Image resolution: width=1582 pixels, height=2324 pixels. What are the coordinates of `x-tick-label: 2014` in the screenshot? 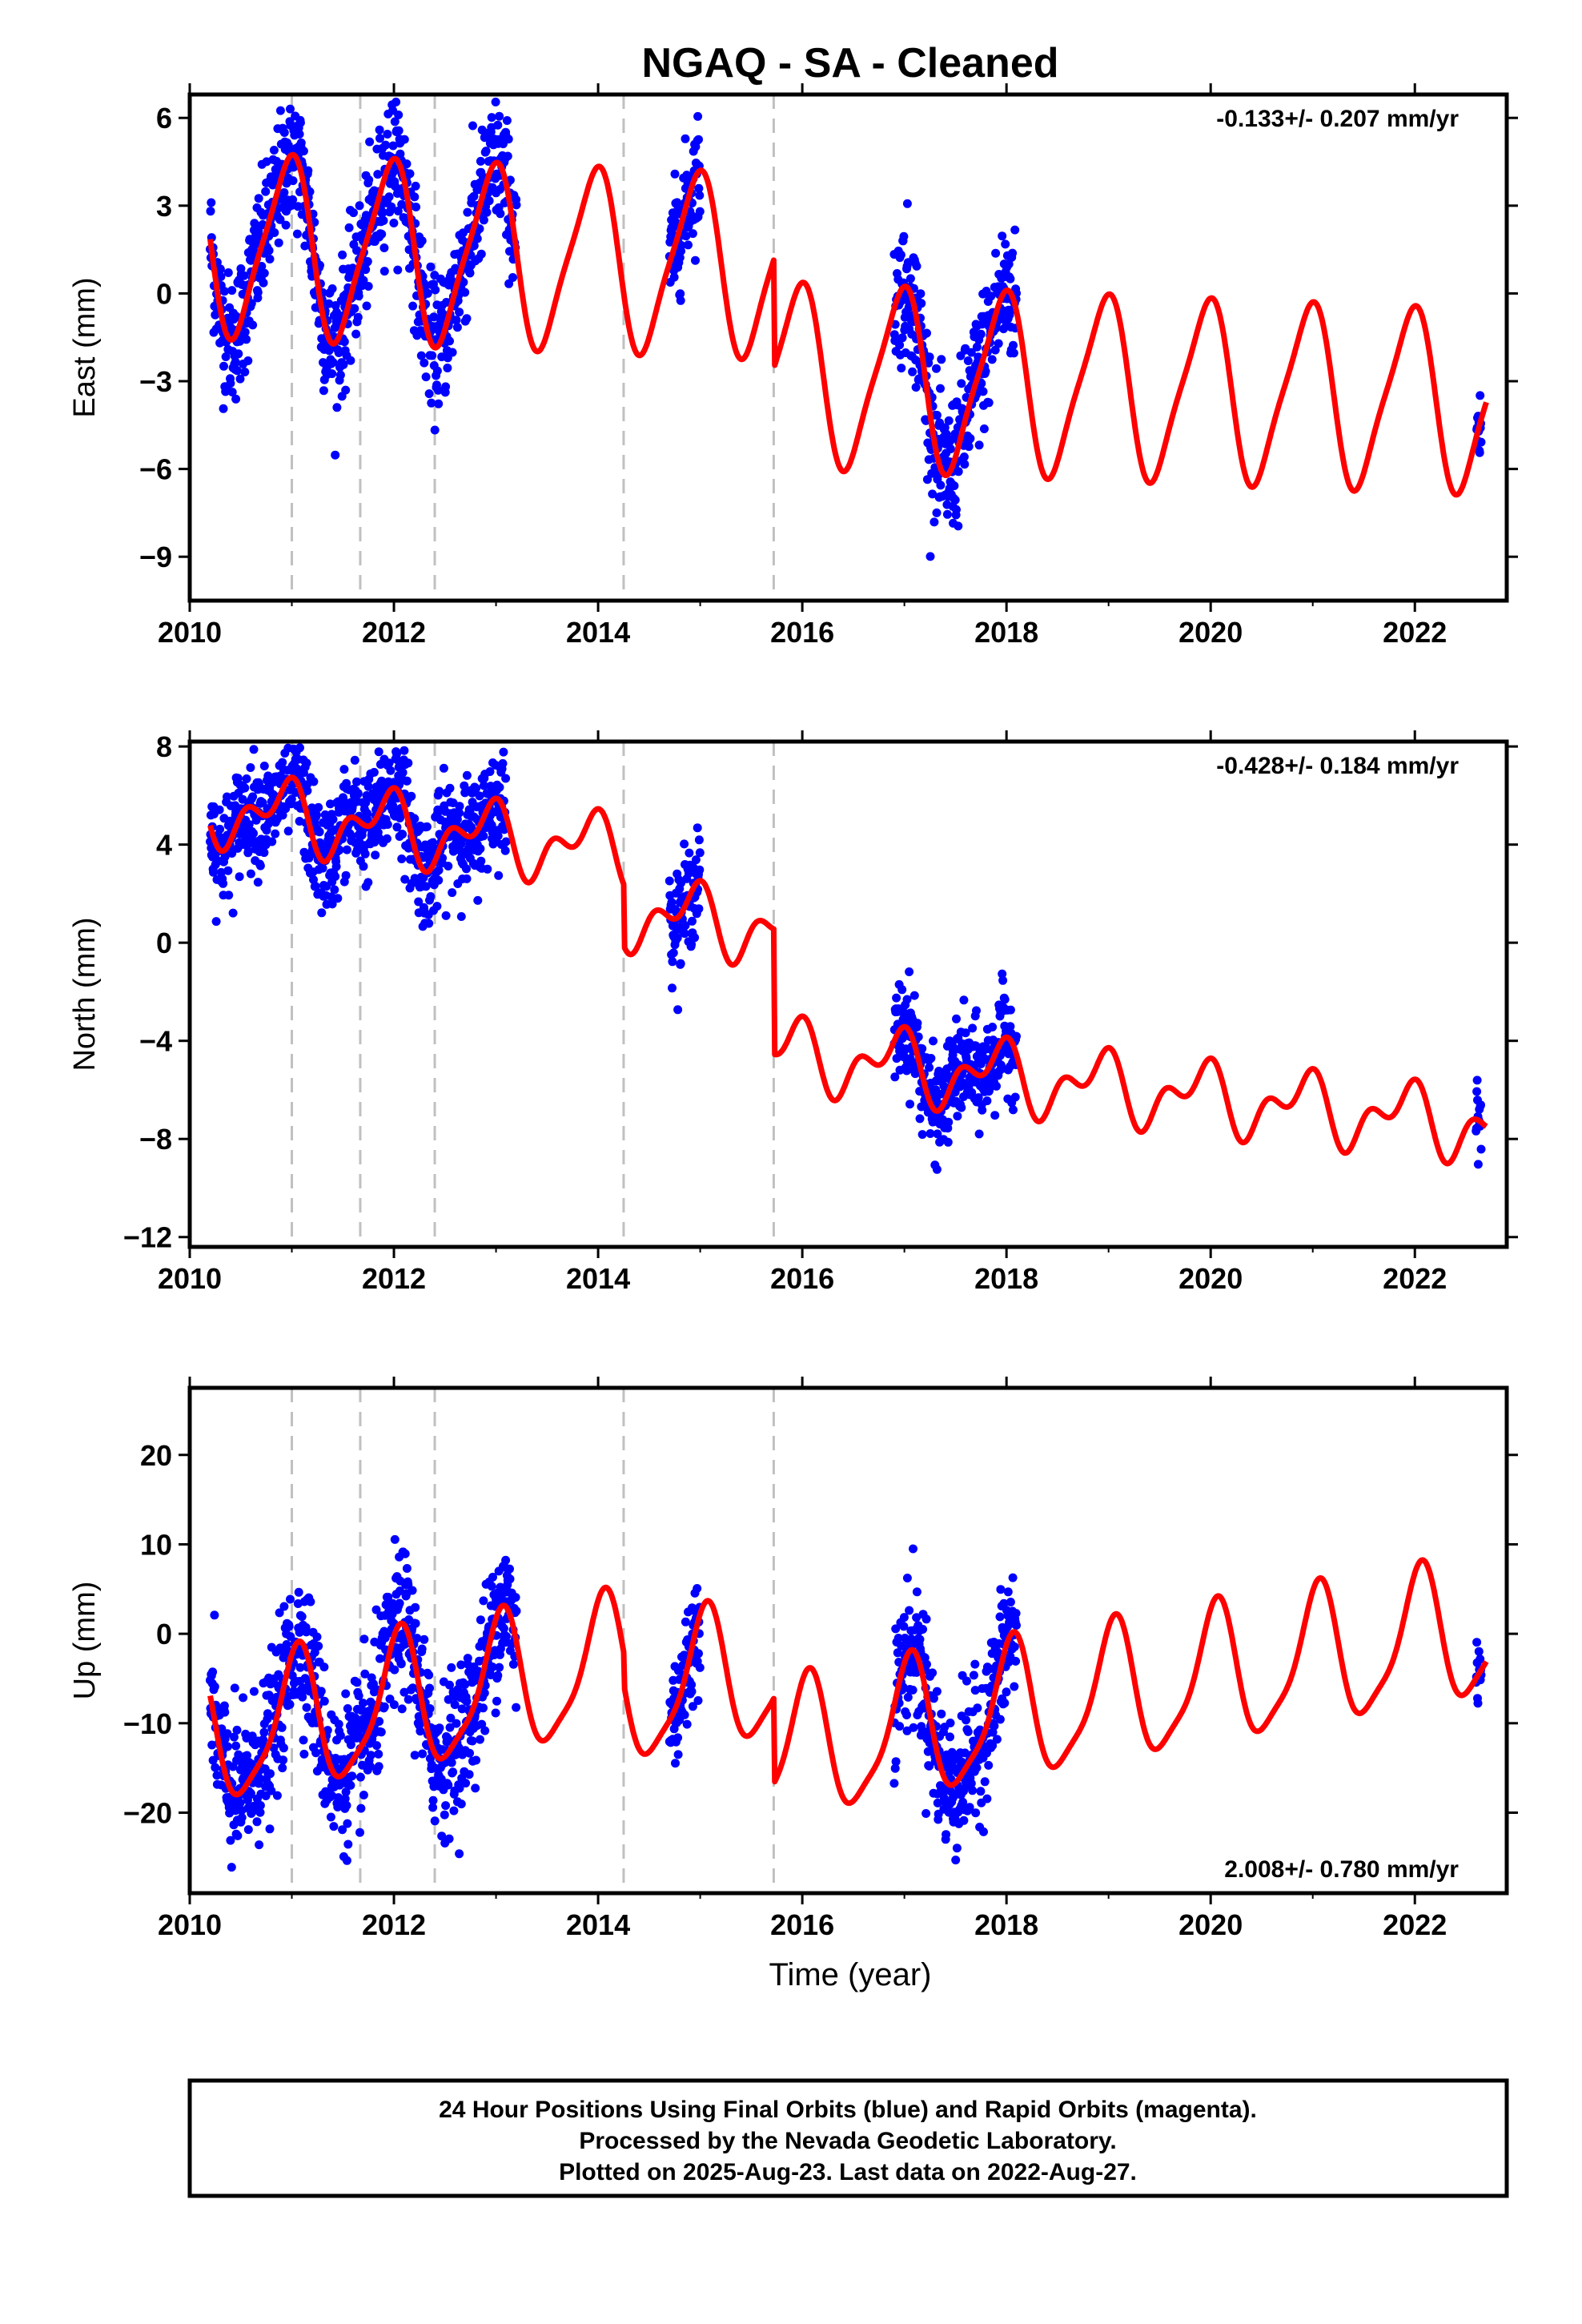 It's located at (598, 1278).